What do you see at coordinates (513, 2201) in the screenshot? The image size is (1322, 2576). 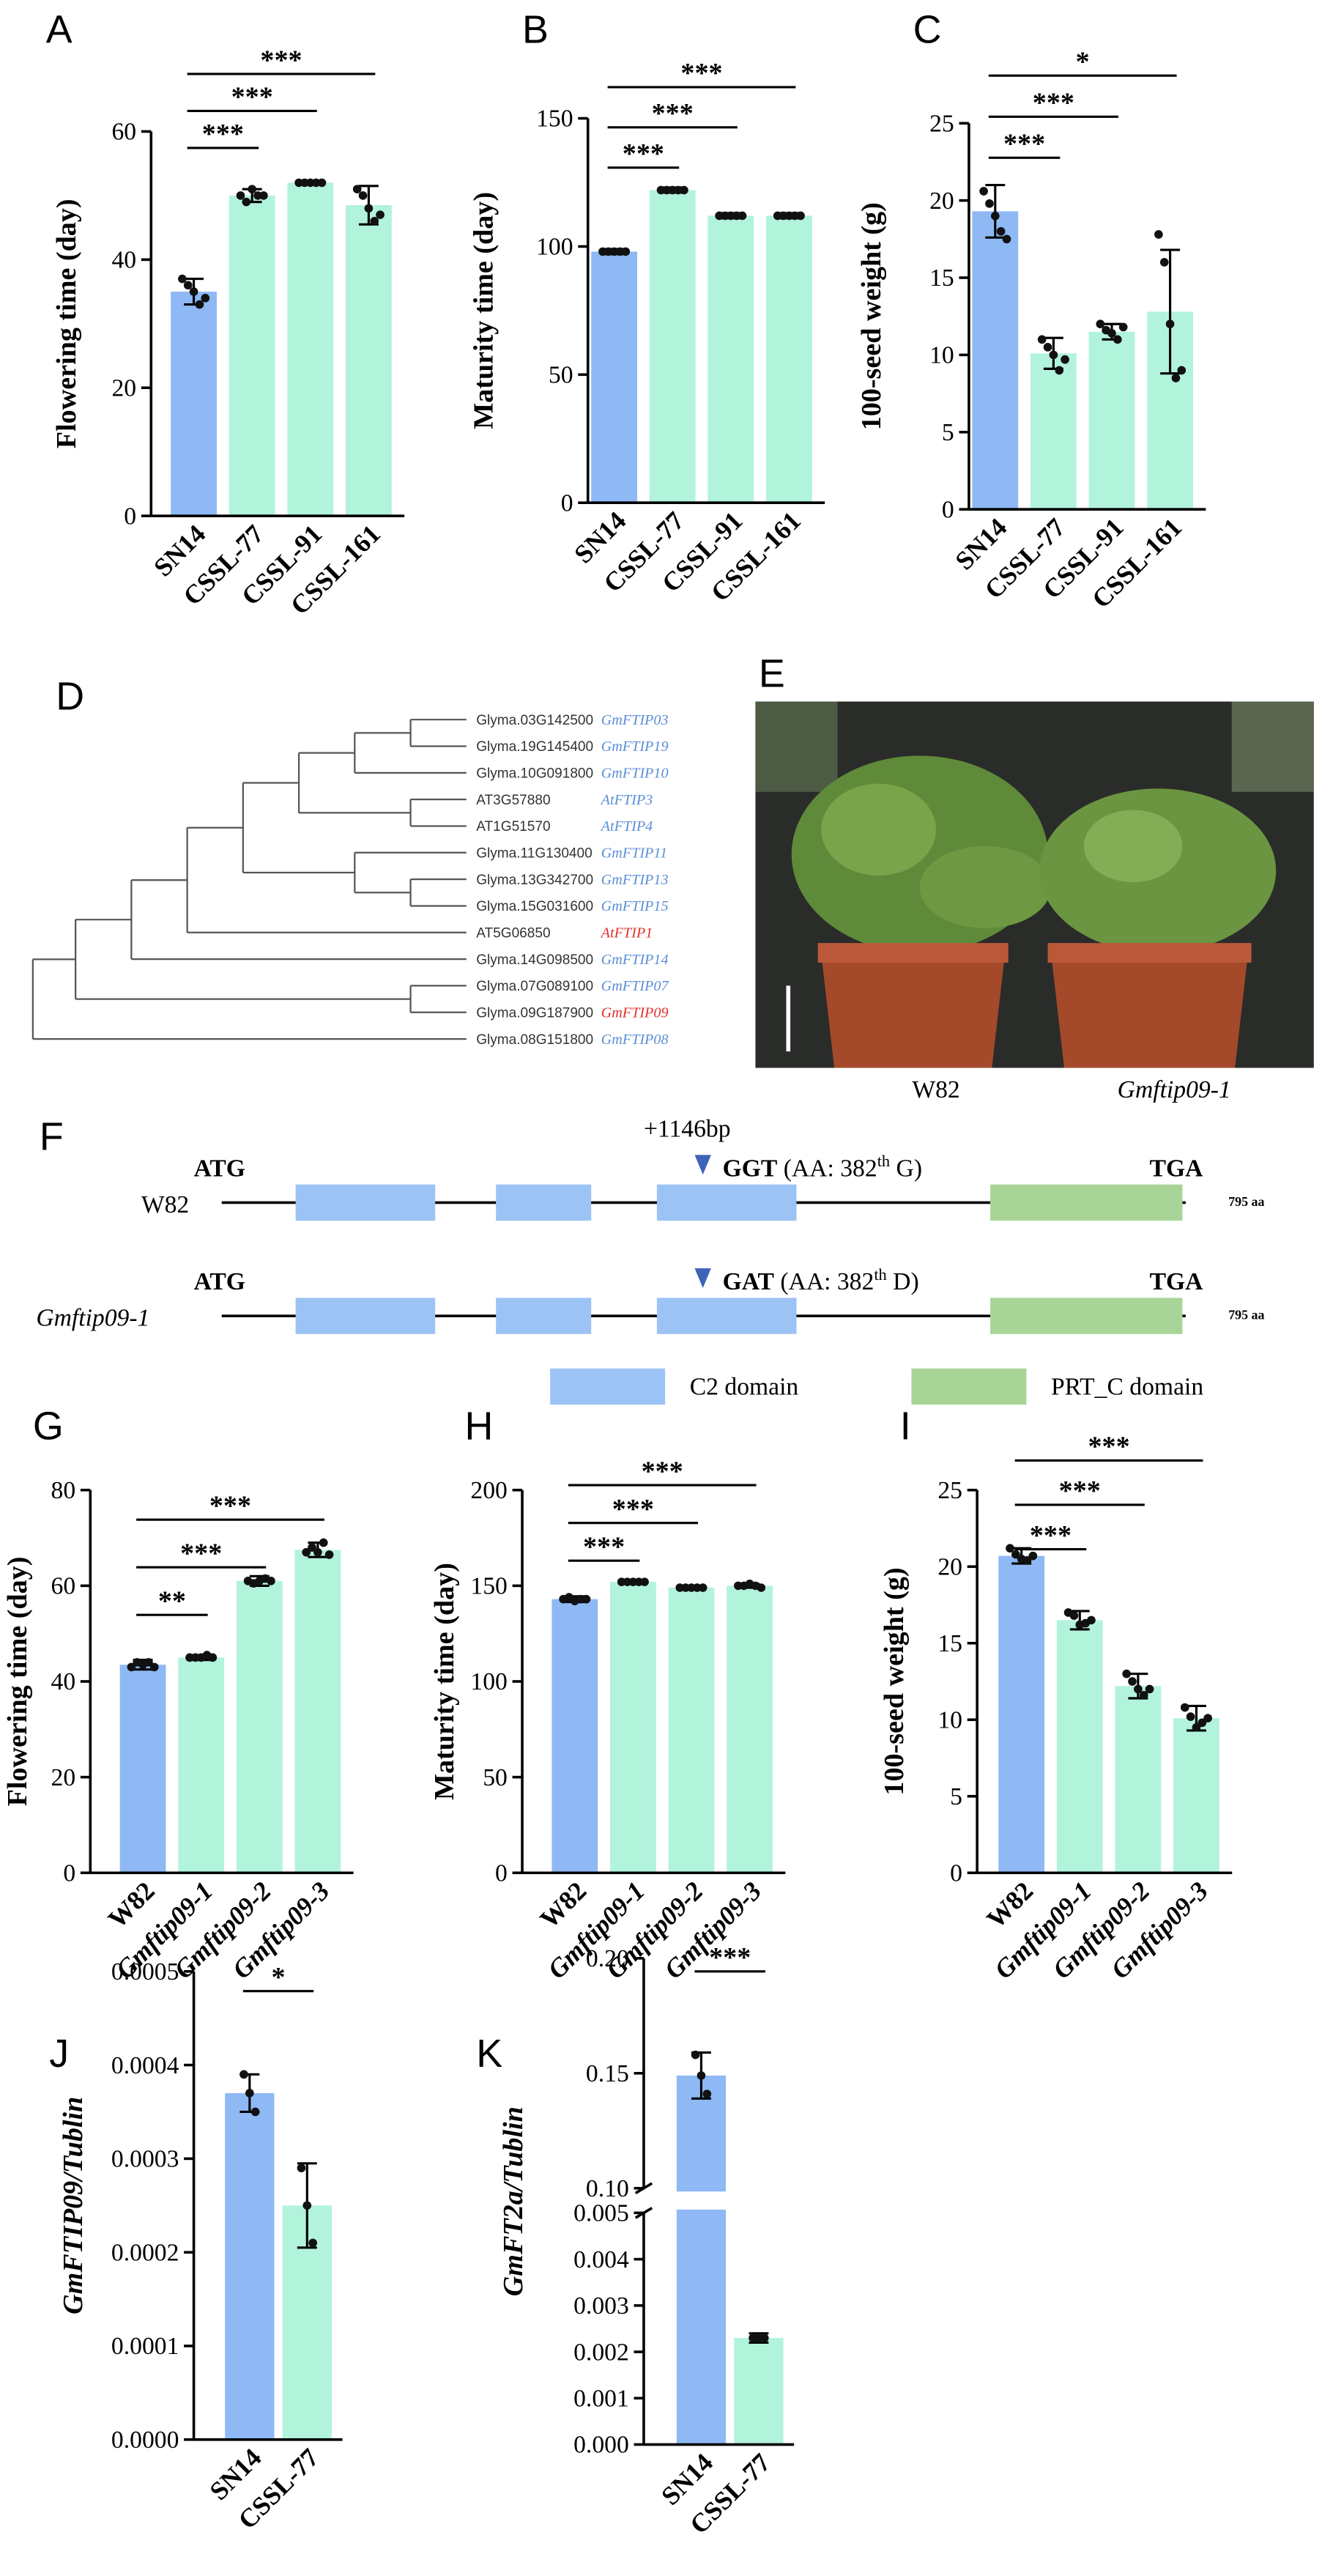 I see `y-axis-label: GmFT2a/Tublin` at bounding box center [513, 2201].